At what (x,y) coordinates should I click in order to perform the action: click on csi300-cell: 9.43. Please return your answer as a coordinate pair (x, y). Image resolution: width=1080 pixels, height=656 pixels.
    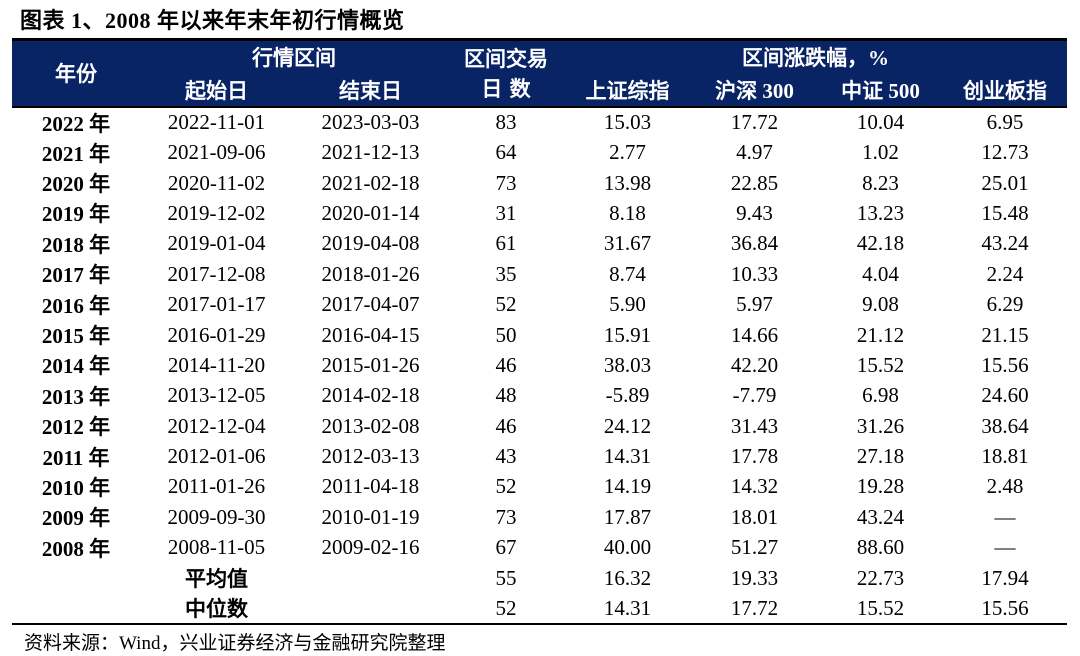
    Looking at the image, I should click on (754, 212).